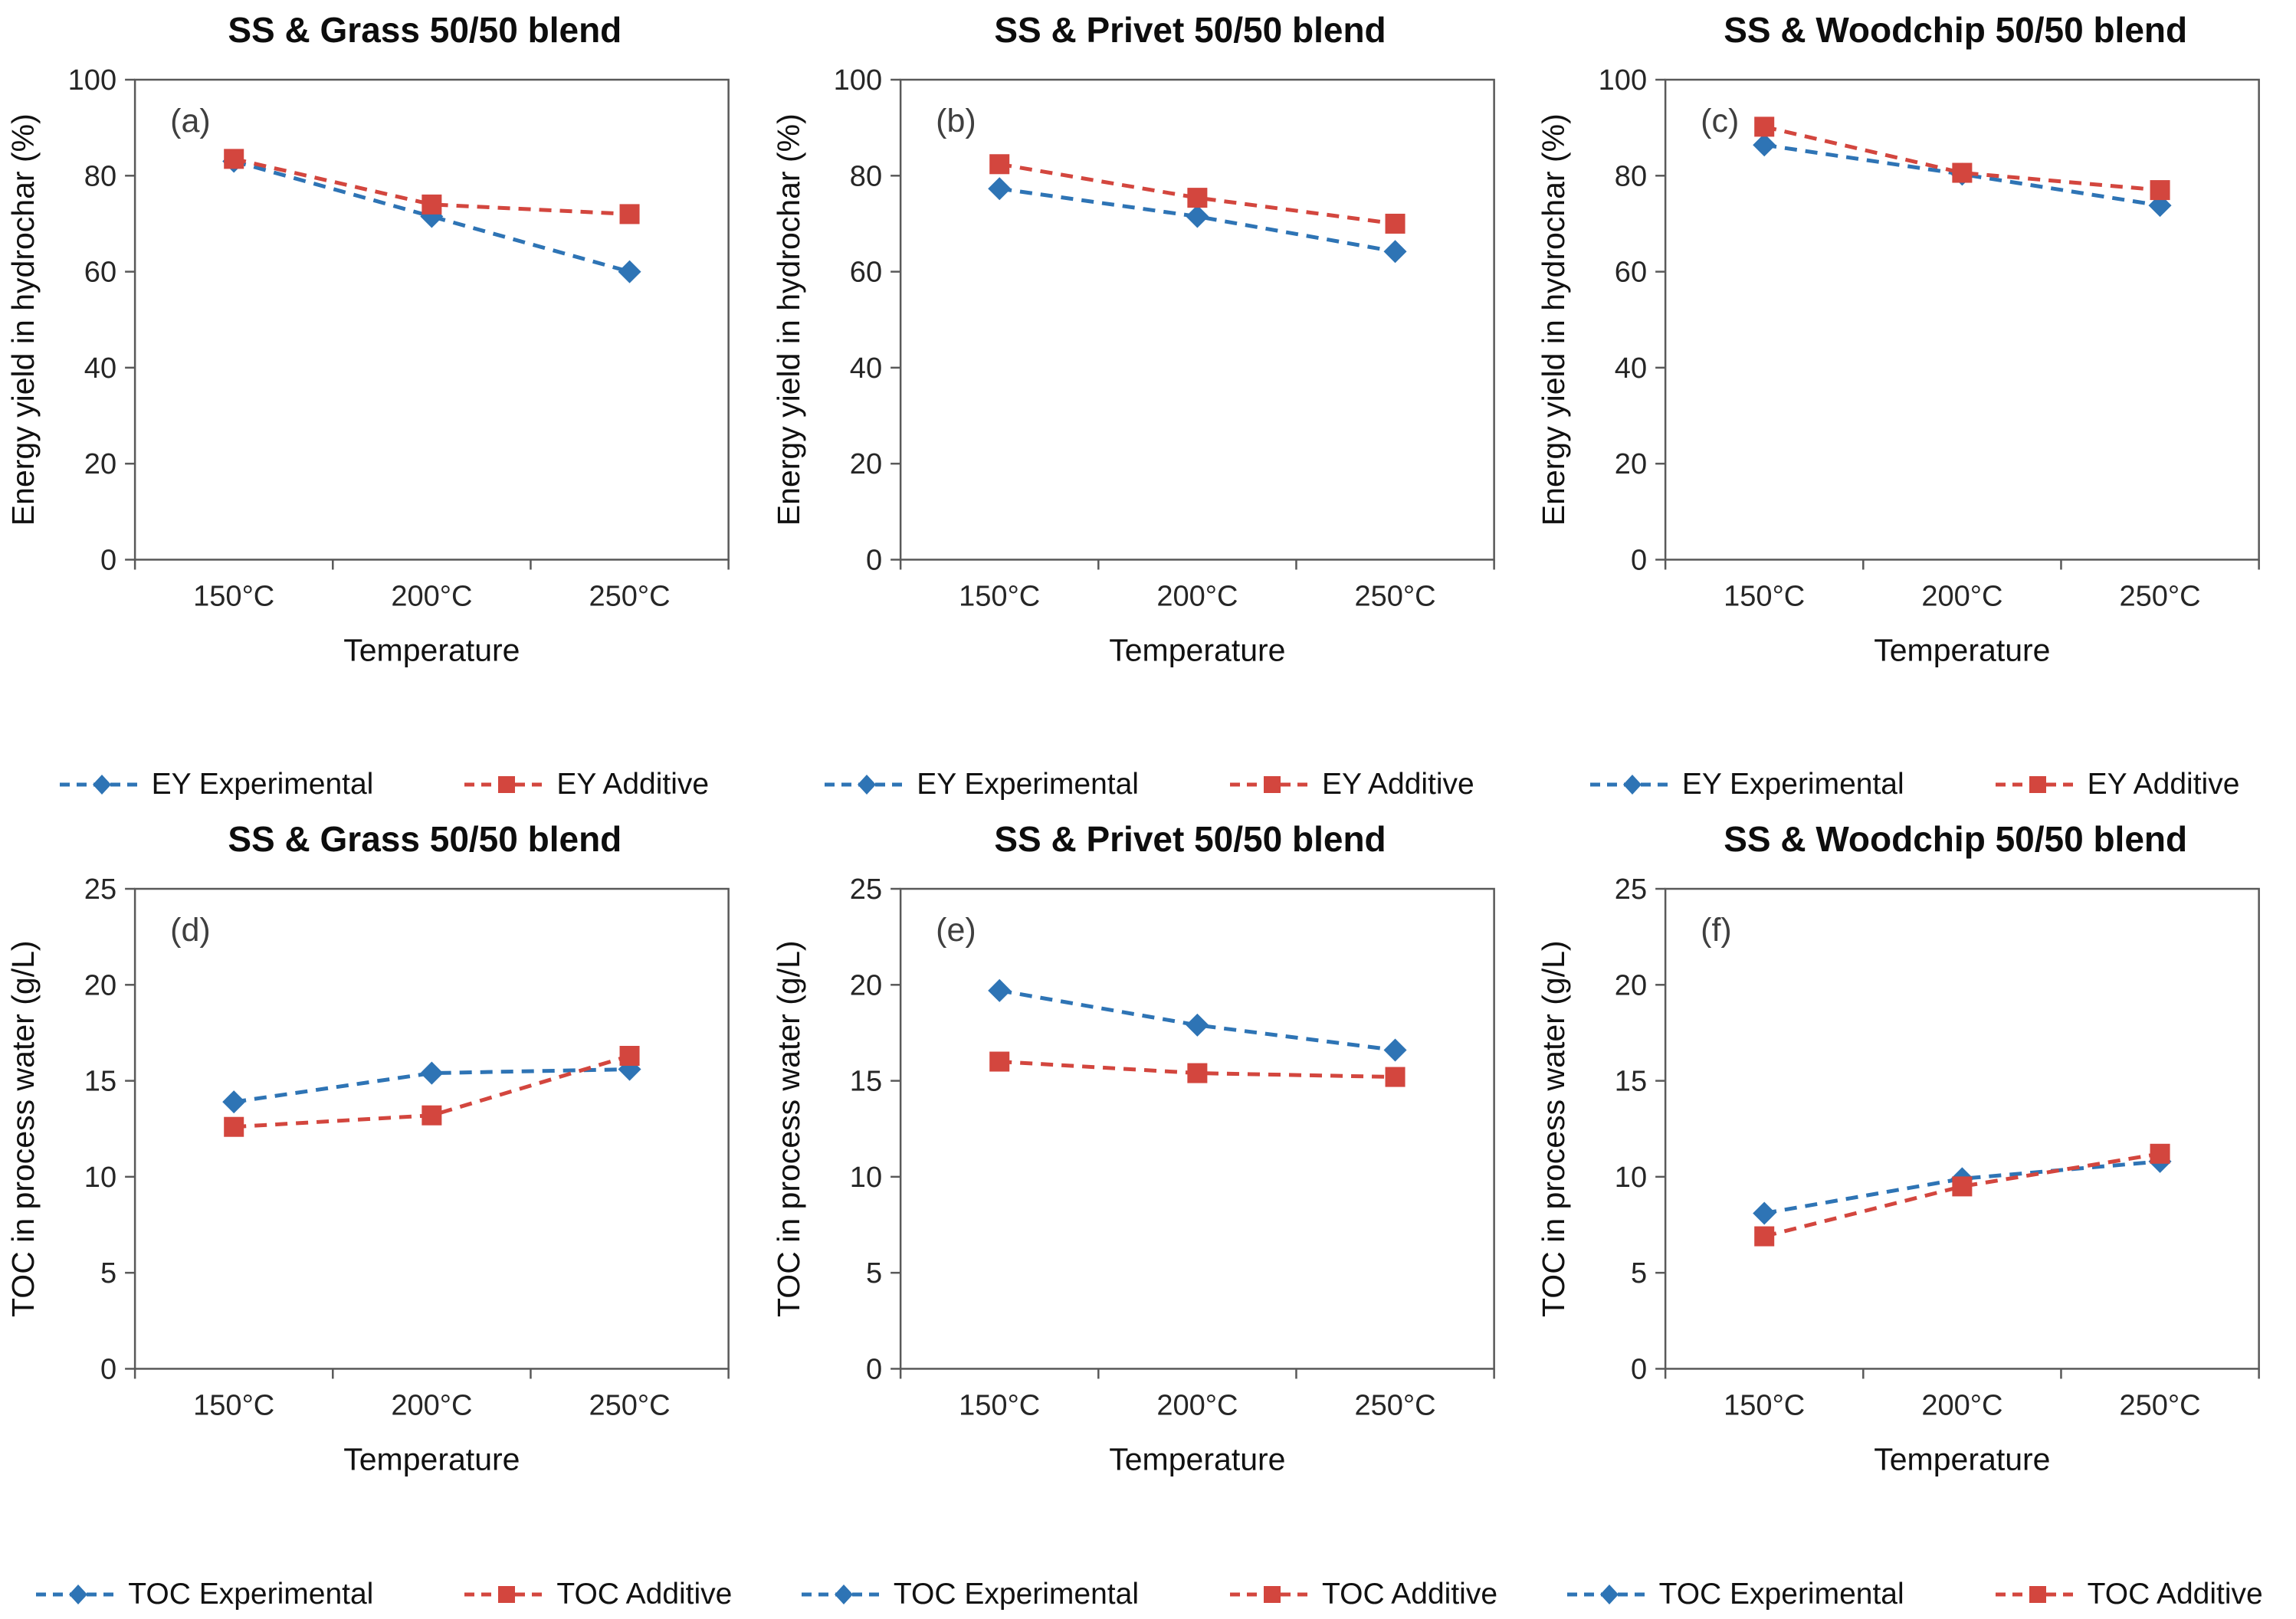 Image resolution: width=2296 pixels, height=1619 pixels. Describe the element at coordinates (956, 121) in the screenshot. I see `panel-letter: (b)` at that location.